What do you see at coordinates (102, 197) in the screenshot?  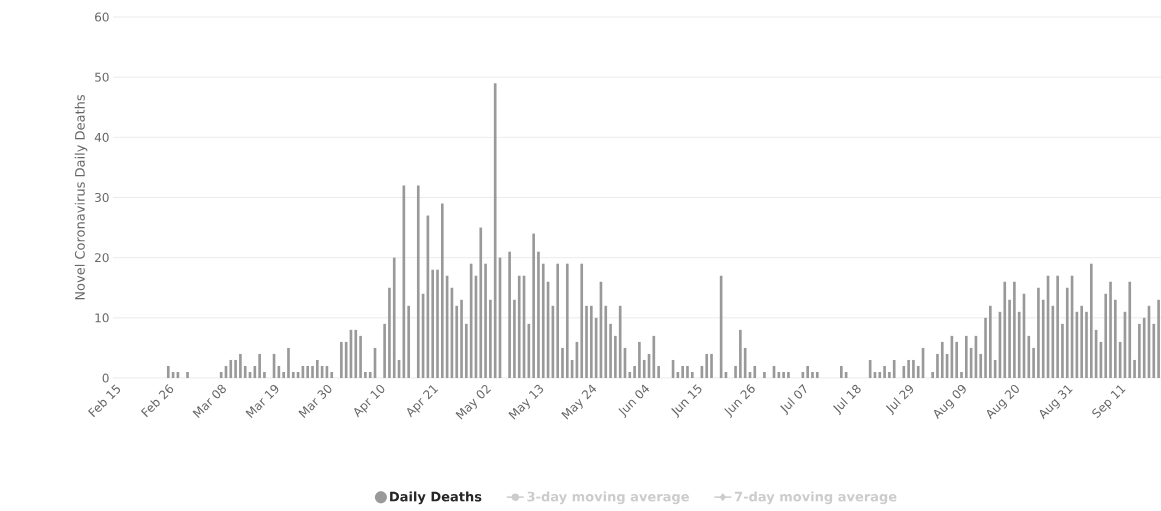 I see `y-tick-label: 30` at bounding box center [102, 197].